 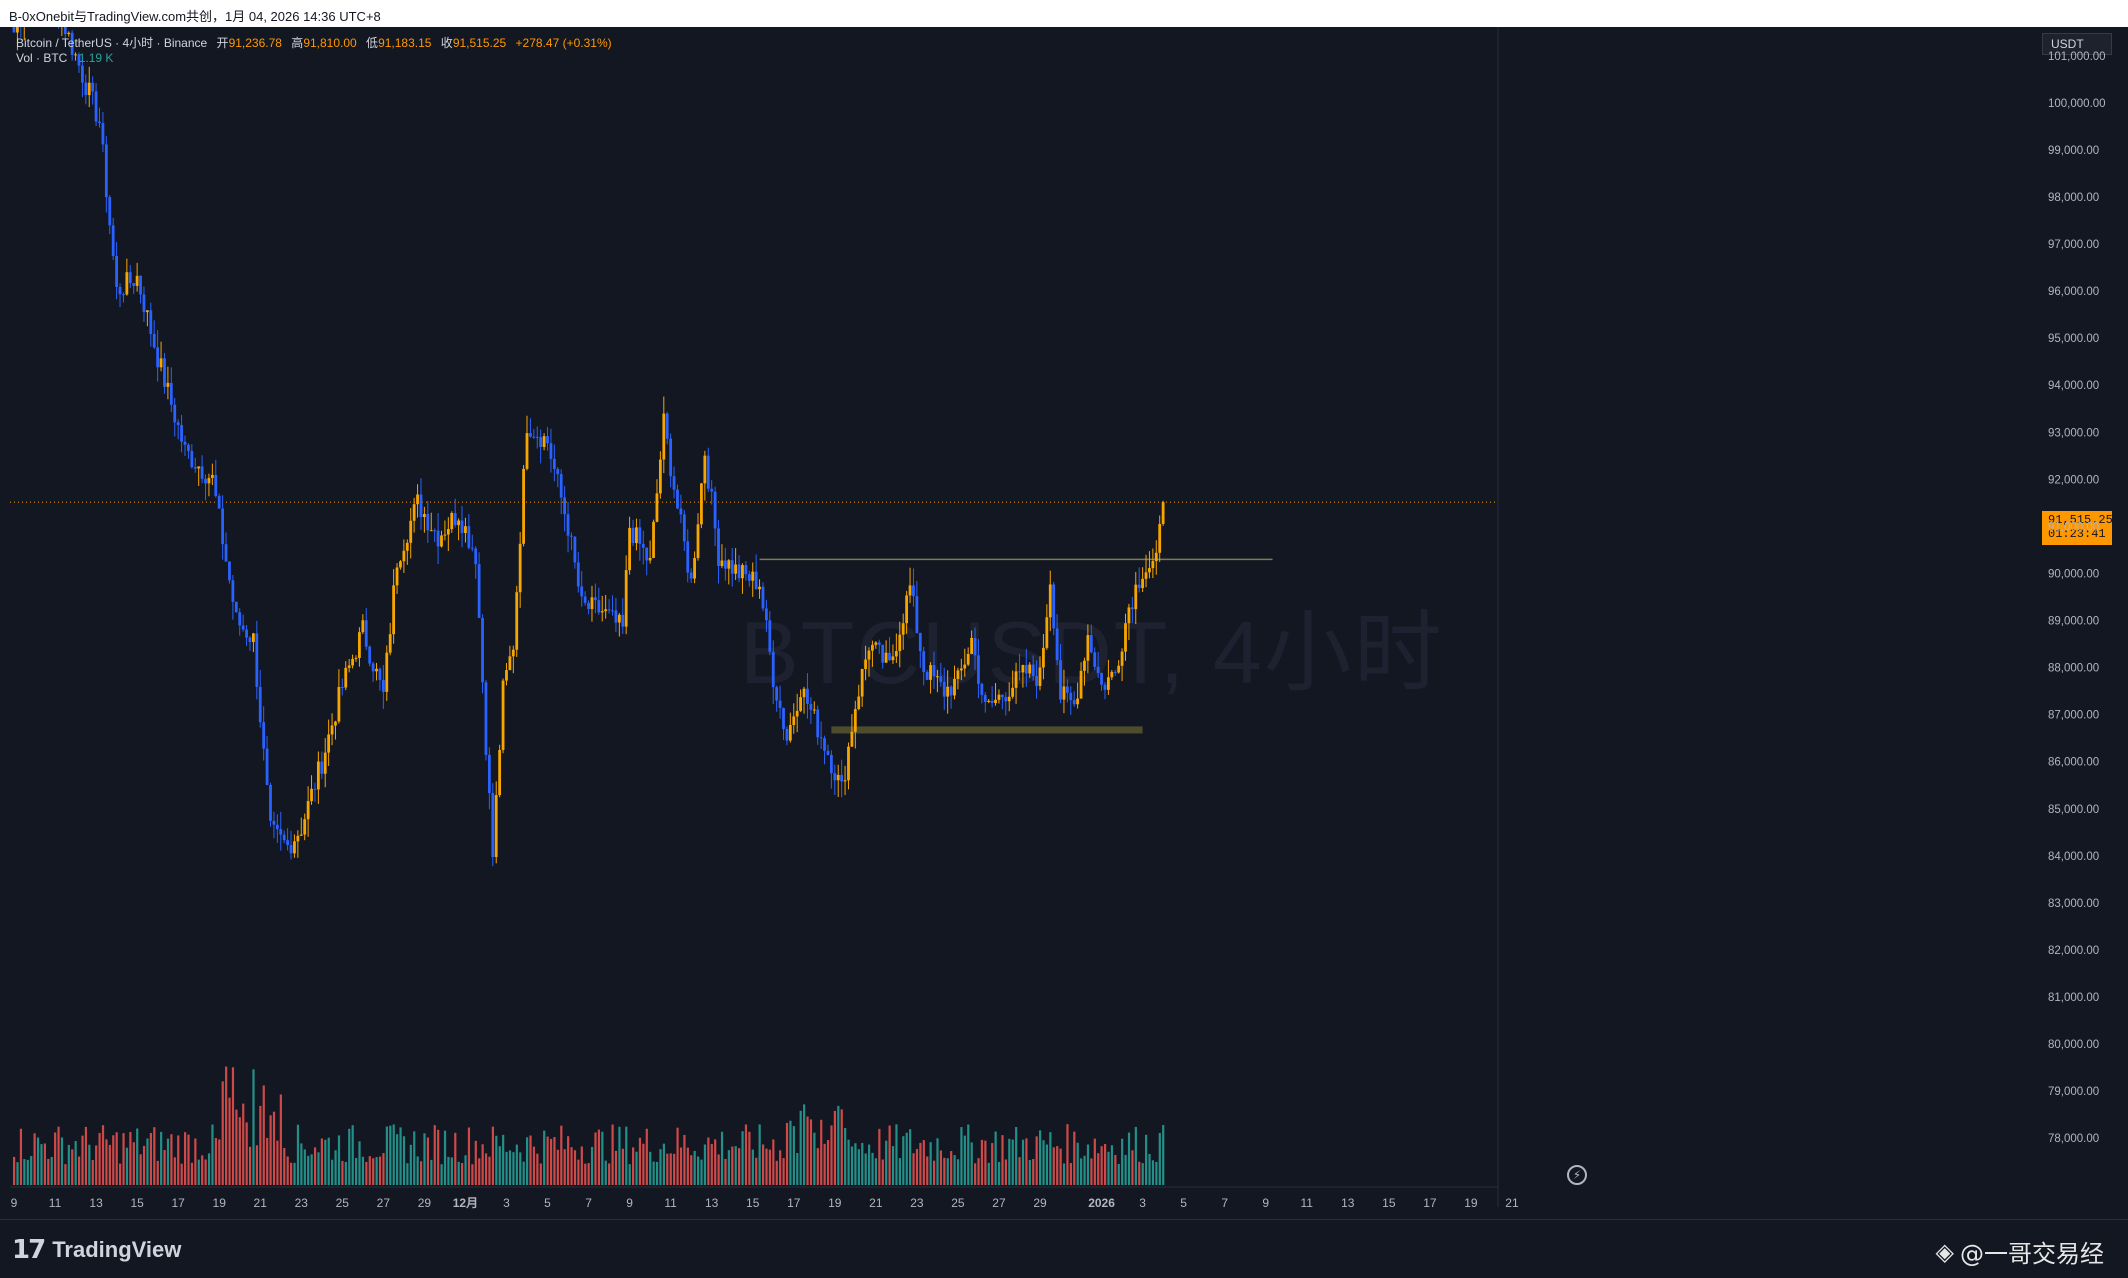 What do you see at coordinates (1577, 1175) in the screenshot?
I see `replay-lightning-icon: ⚡` at bounding box center [1577, 1175].